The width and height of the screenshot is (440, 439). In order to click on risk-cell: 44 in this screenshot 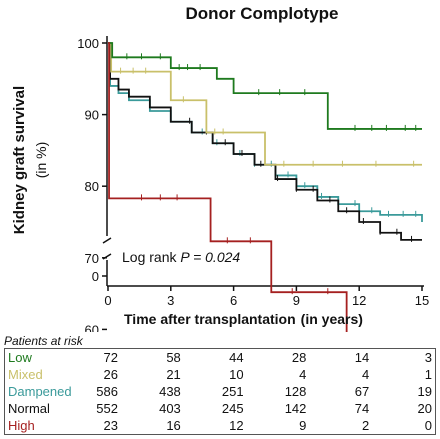, I will do `click(236, 357)`.